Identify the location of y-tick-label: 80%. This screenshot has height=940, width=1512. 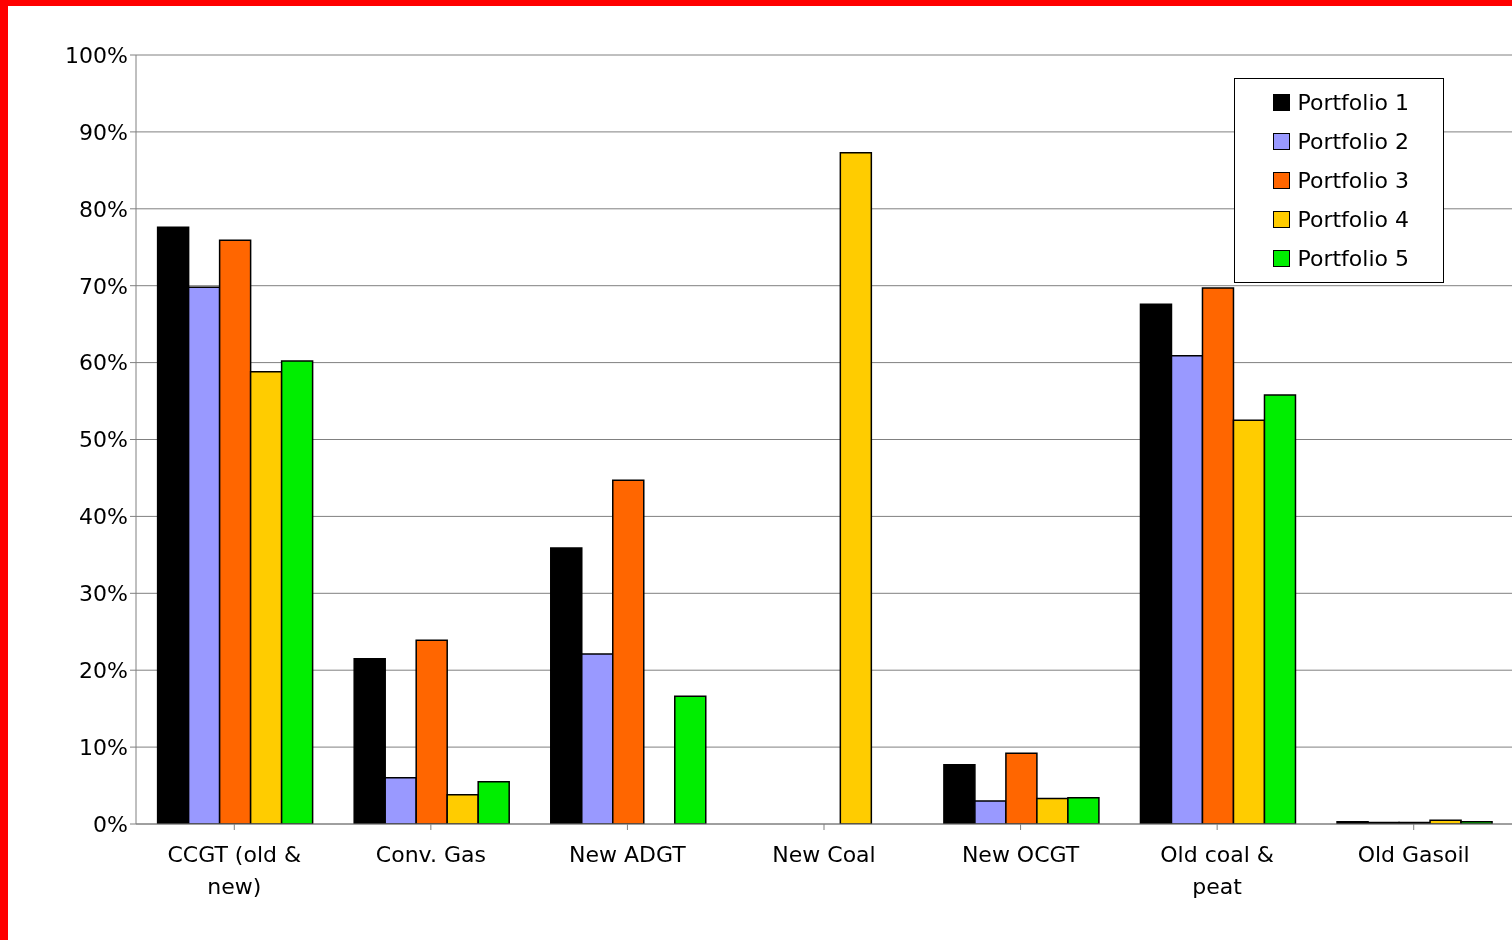
(103, 209).